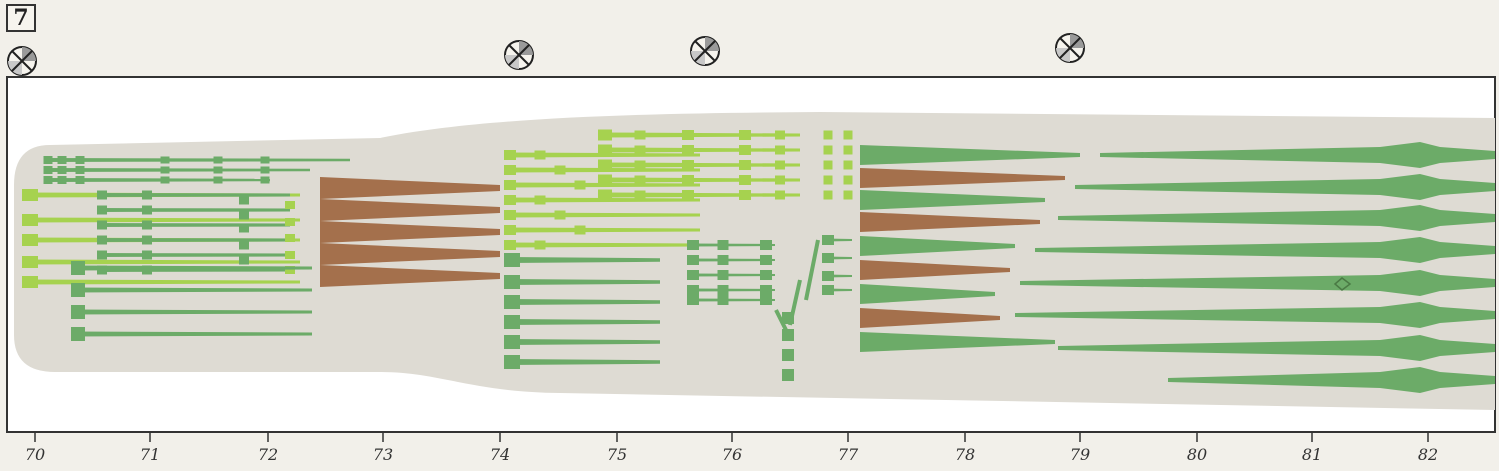 The image size is (1499, 471). What do you see at coordinates (797, 285) in the screenshot?
I see `timeline-connector` at bounding box center [797, 285].